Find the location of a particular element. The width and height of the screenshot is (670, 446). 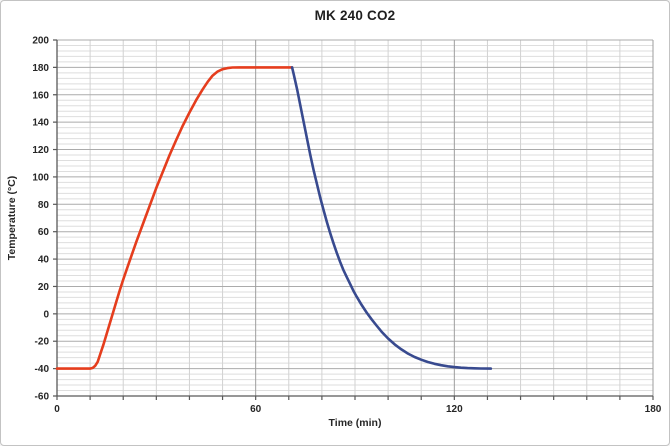

y-tick-label: 0 is located at coordinates (46, 314).